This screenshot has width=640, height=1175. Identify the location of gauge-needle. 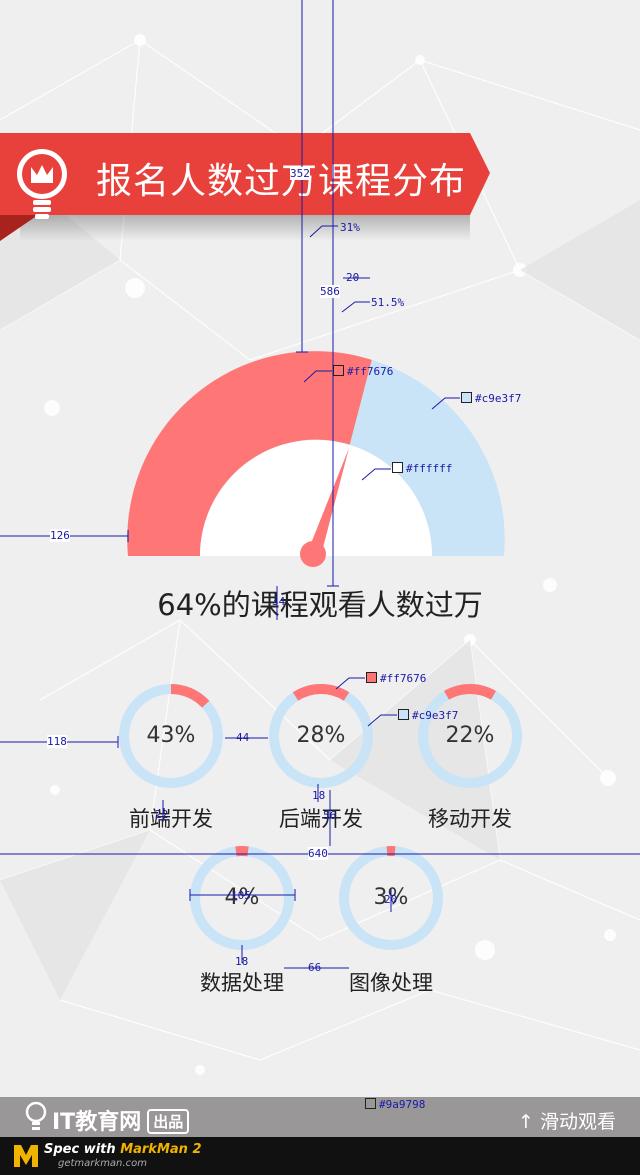
(328, 503).